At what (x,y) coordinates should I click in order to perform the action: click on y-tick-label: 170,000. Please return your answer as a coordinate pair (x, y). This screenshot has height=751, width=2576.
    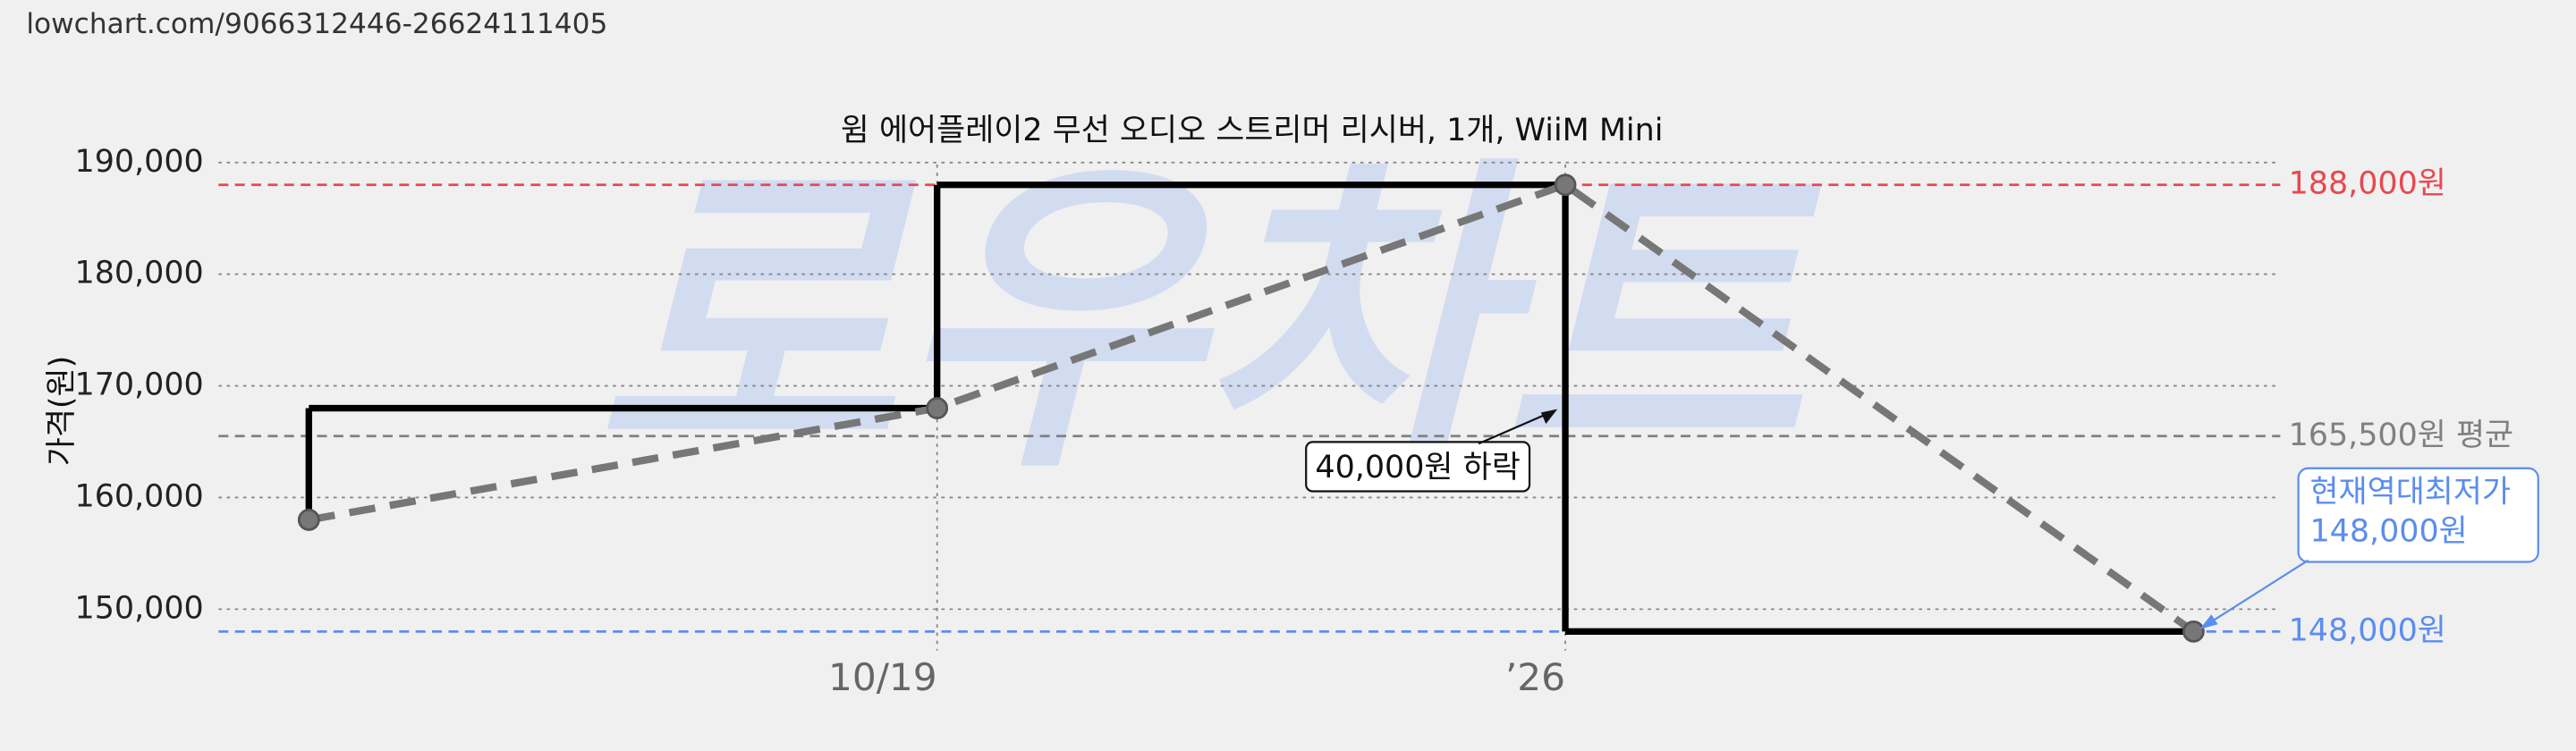
    Looking at the image, I should click on (139, 385).